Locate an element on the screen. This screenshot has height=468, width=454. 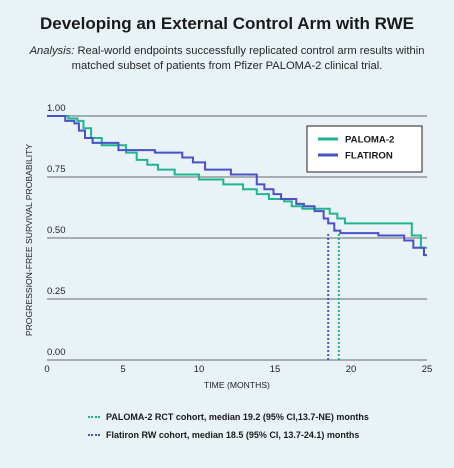
note-flatiron-swatch is located at coordinates (94, 434).